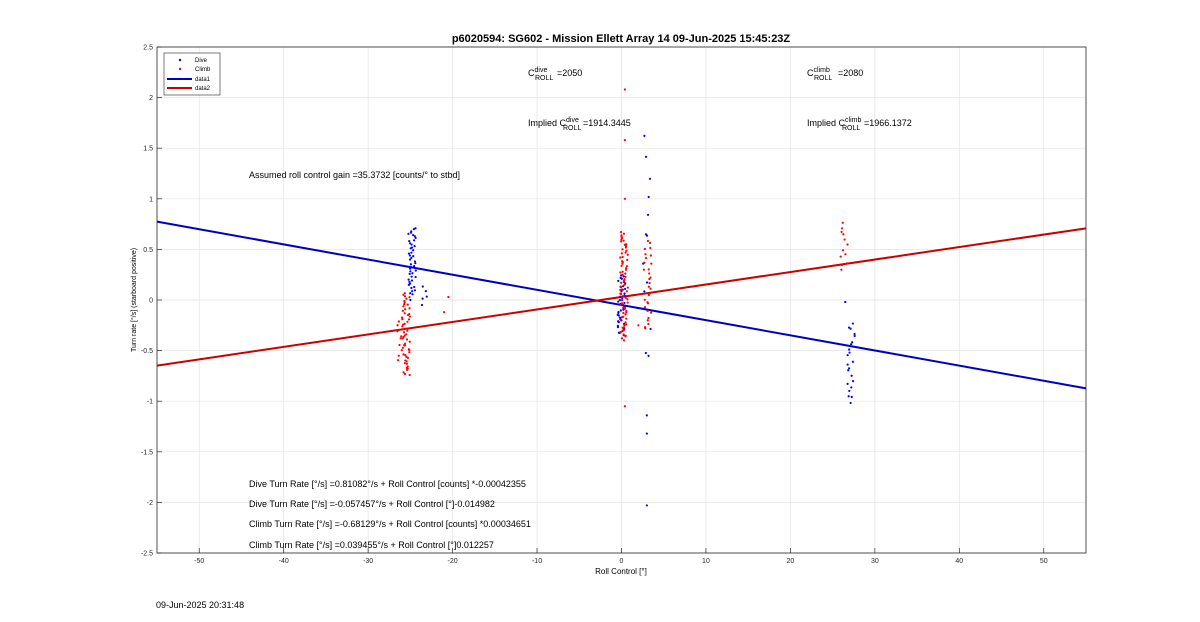 The height and width of the screenshot is (622, 1200). Describe the element at coordinates (579, 124) in the screenshot. I see `implied-c-roll-dive-annotation: Implied Cdive ROLL=1914.3445` at that location.